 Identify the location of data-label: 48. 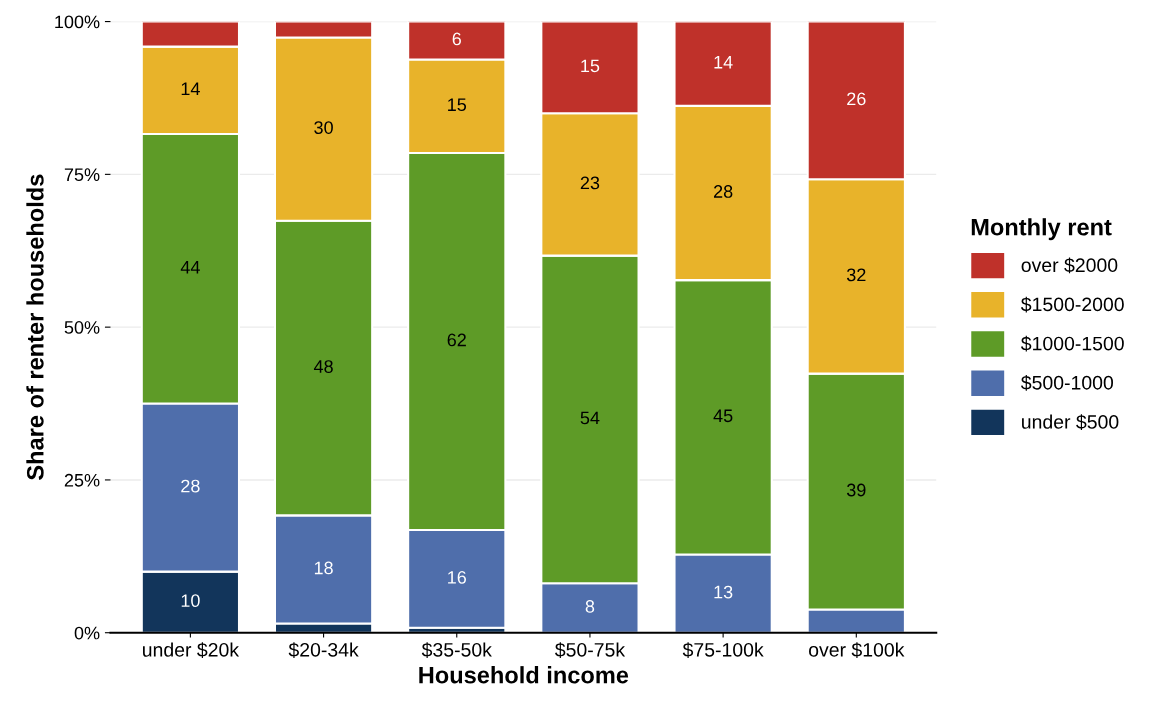
(323, 366).